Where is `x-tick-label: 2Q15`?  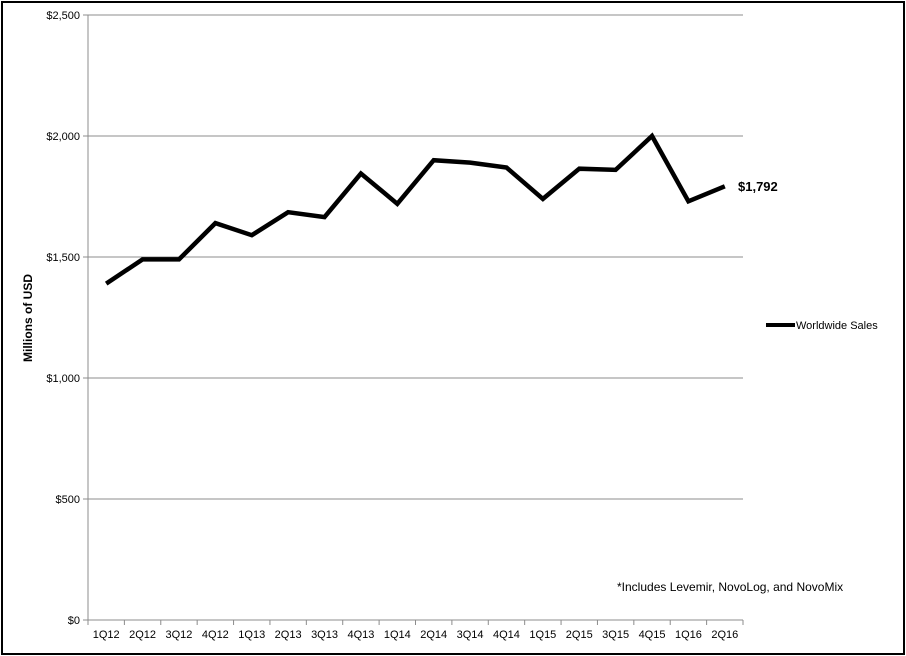
x-tick-label: 2Q15 is located at coordinates (579, 635).